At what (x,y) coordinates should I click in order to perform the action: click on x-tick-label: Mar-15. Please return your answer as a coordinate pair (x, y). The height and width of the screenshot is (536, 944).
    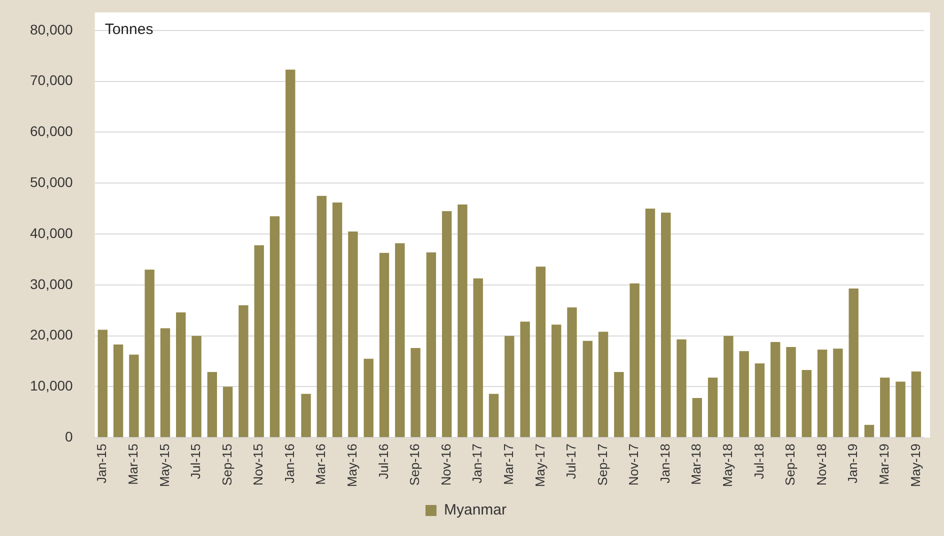
    Looking at the image, I should click on (133, 464).